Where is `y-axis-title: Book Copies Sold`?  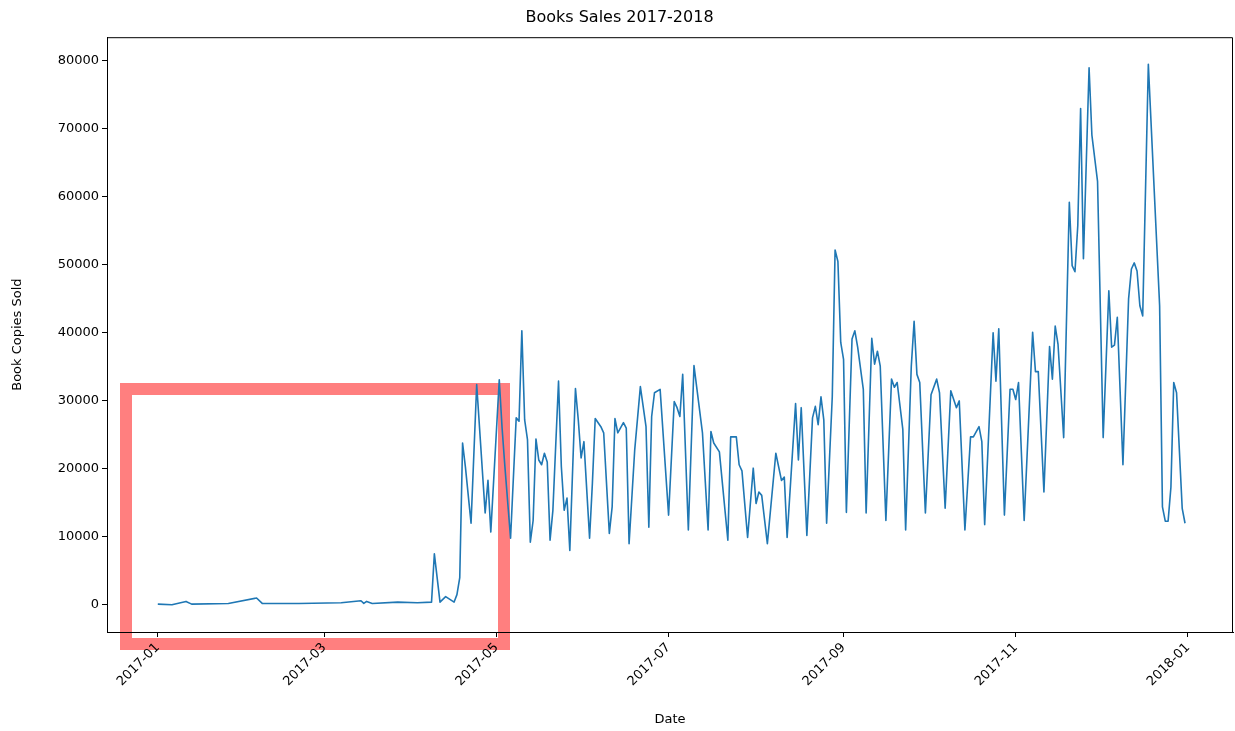
y-axis-title: Book Copies Sold is located at coordinates (17, 334).